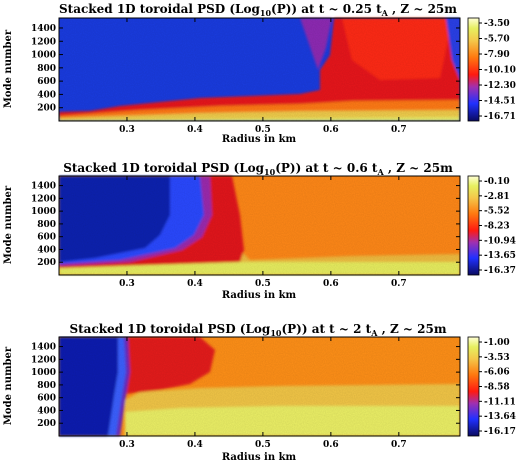 The width and height of the screenshot is (520, 466). What do you see at coordinates (8, 68) in the screenshot?
I see `panel-1-ylabel: Mode number` at bounding box center [8, 68].